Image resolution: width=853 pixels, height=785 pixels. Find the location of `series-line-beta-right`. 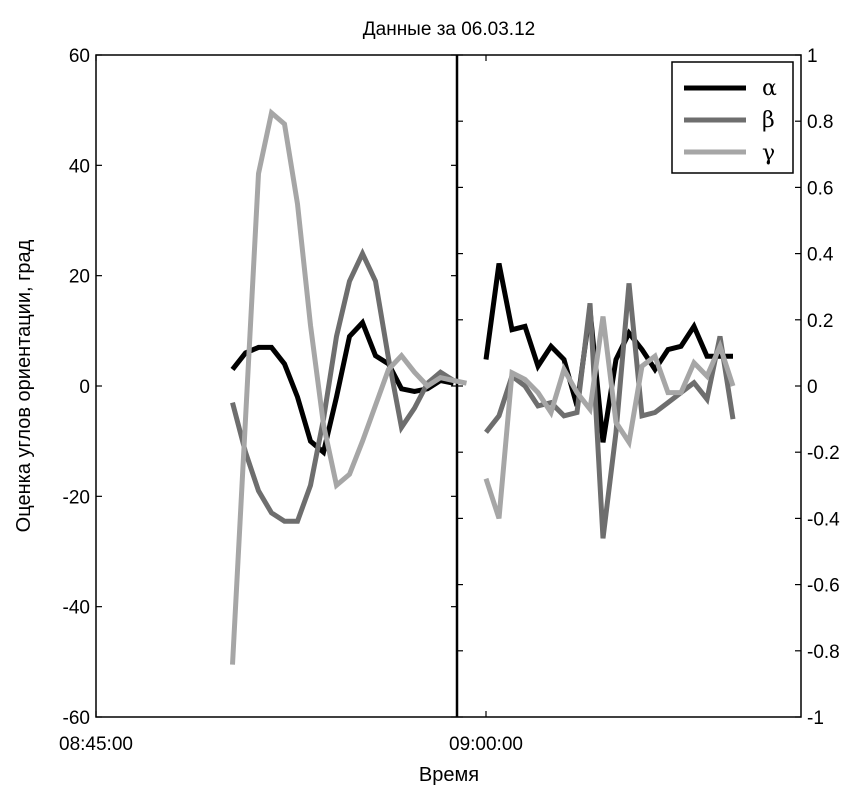

series-line-beta-right is located at coordinates (610, 411).